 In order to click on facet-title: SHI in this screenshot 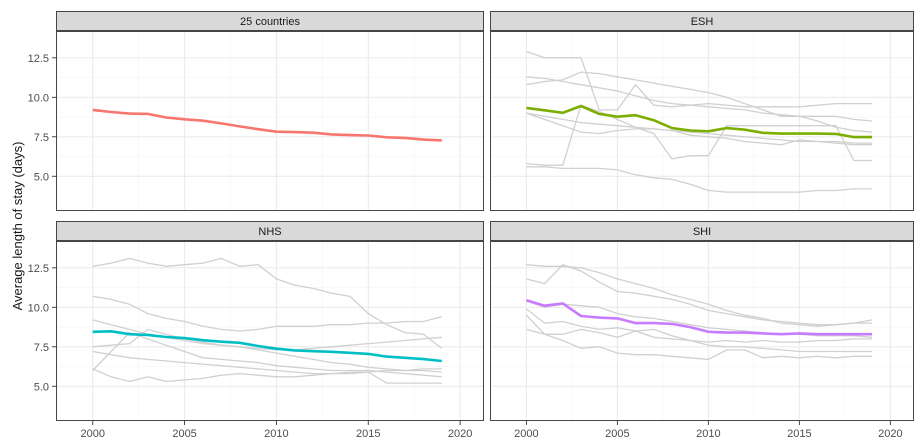, I will do `click(702, 232)`.